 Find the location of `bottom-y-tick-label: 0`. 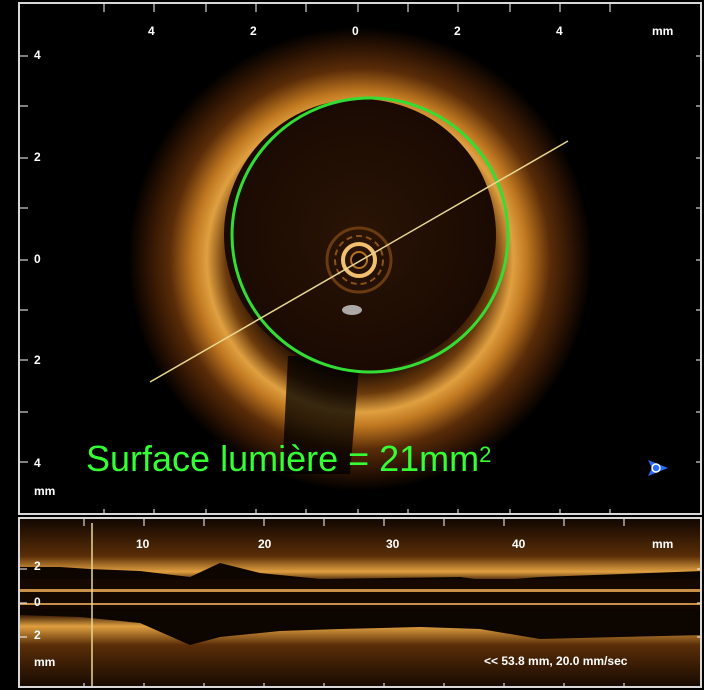

bottom-y-tick-label: 0 is located at coordinates (37, 602).